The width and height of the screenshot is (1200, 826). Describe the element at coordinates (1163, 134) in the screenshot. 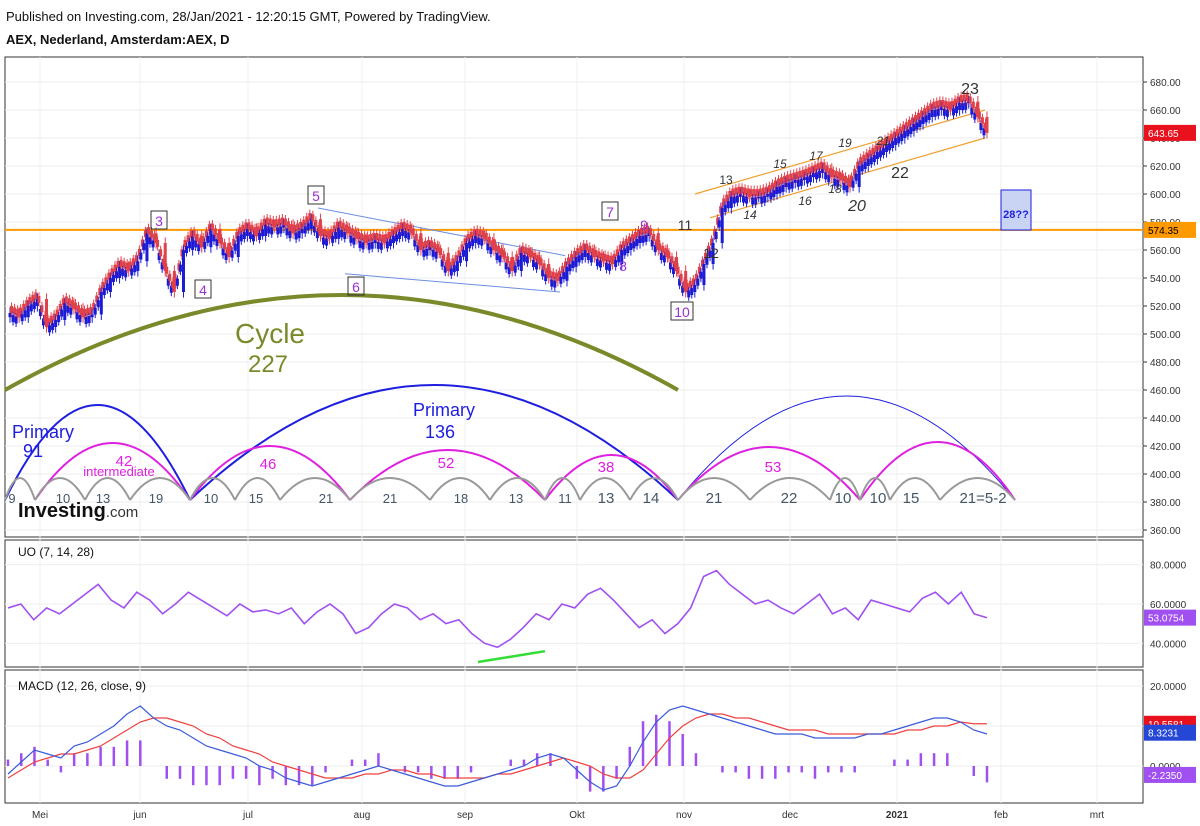

I see `last-price-tag: 643.65` at that location.